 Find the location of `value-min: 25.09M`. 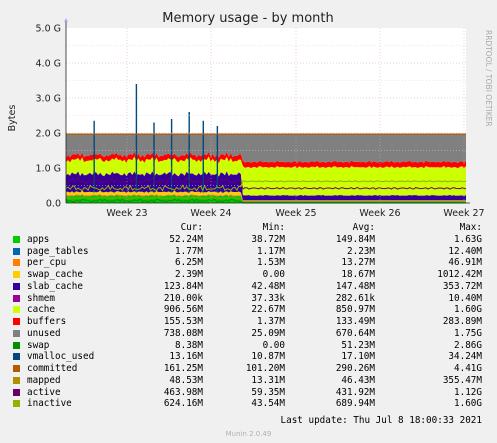

value-min: 25.09M is located at coordinates (268, 333).